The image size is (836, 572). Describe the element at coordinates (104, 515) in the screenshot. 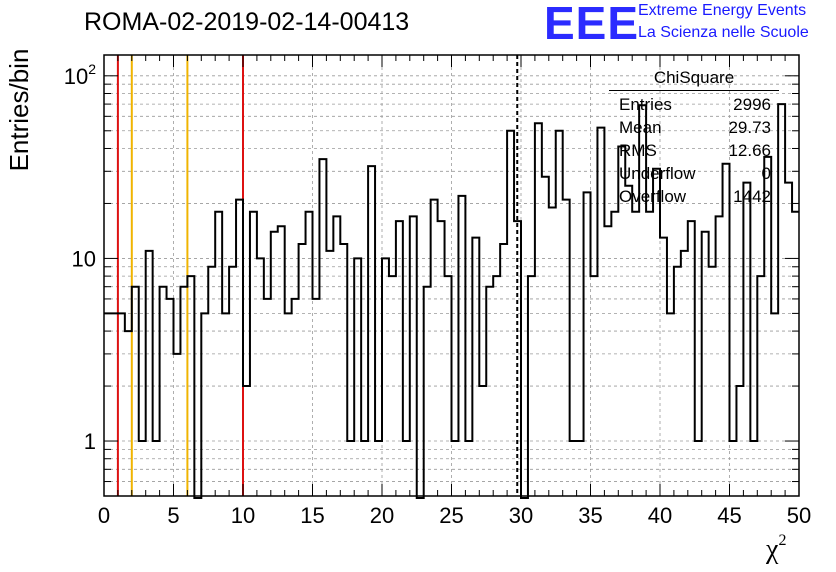

I see `x-tick-label: 0` at that location.